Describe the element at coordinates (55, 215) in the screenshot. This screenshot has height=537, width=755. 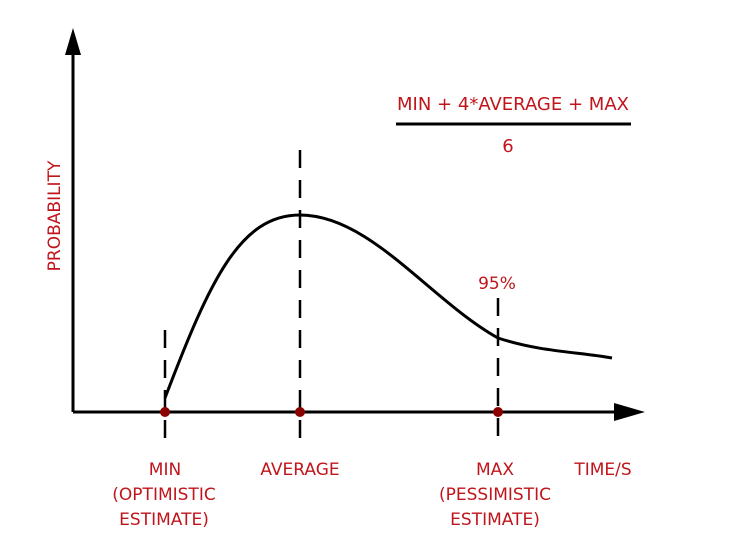
I see `y-axis-label: PROBABILITY` at that location.